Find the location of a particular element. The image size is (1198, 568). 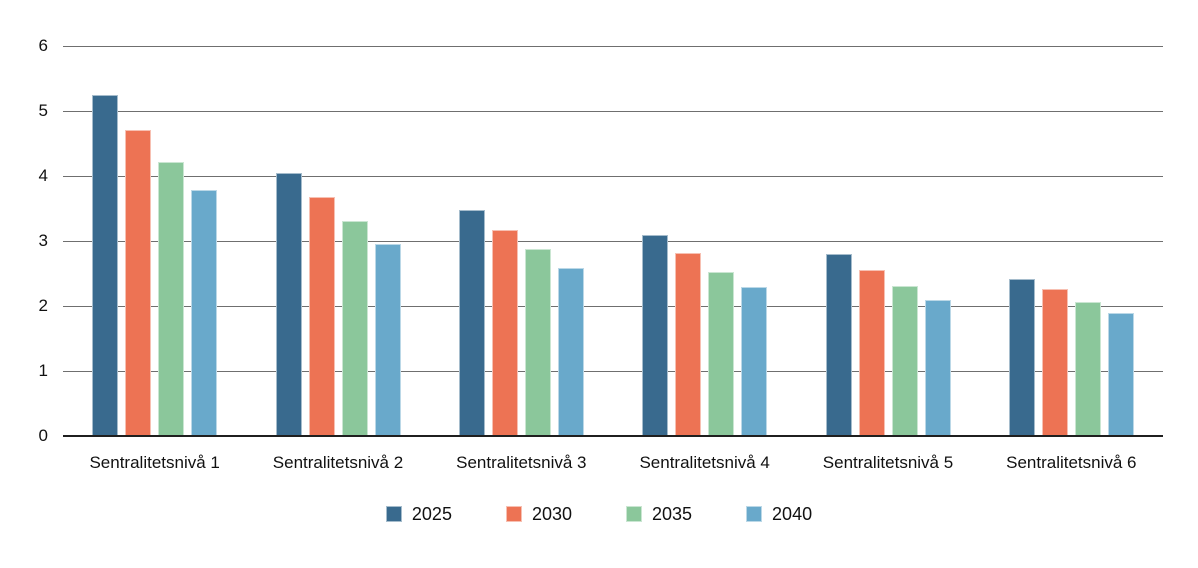

bar-2040-group3 is located at coordinates (570, 352).